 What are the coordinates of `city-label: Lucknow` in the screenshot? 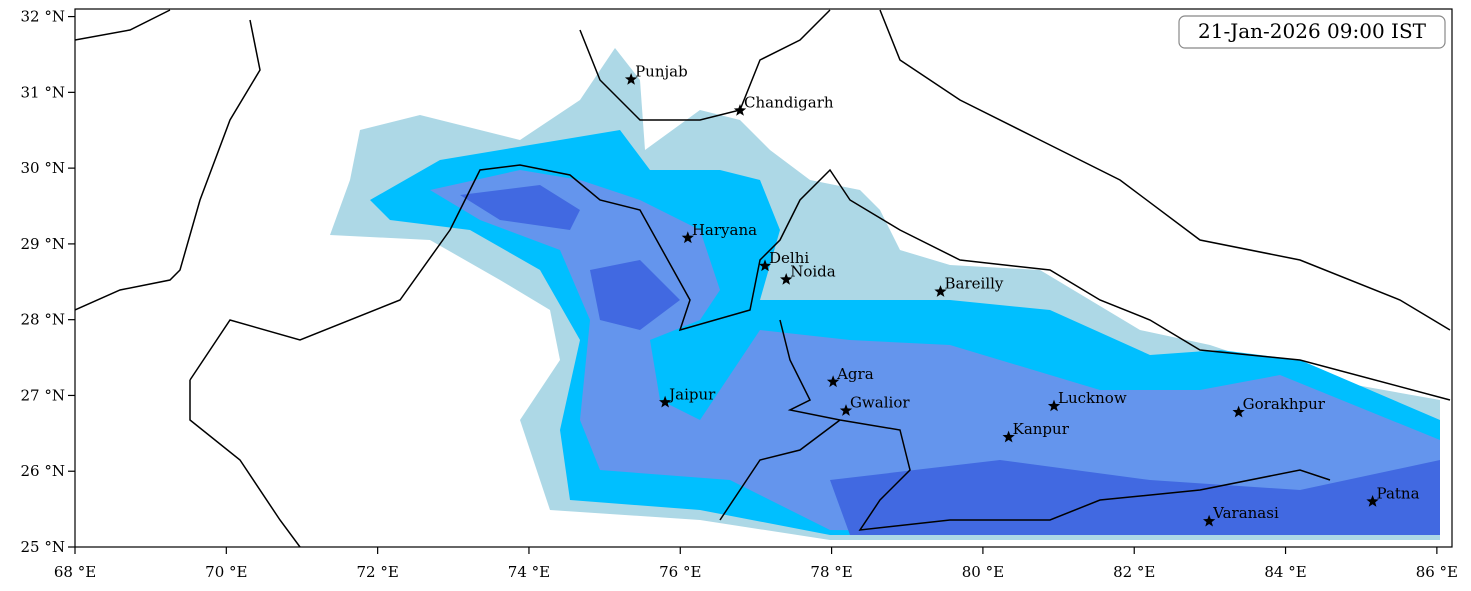 It's located at (1092, 398).